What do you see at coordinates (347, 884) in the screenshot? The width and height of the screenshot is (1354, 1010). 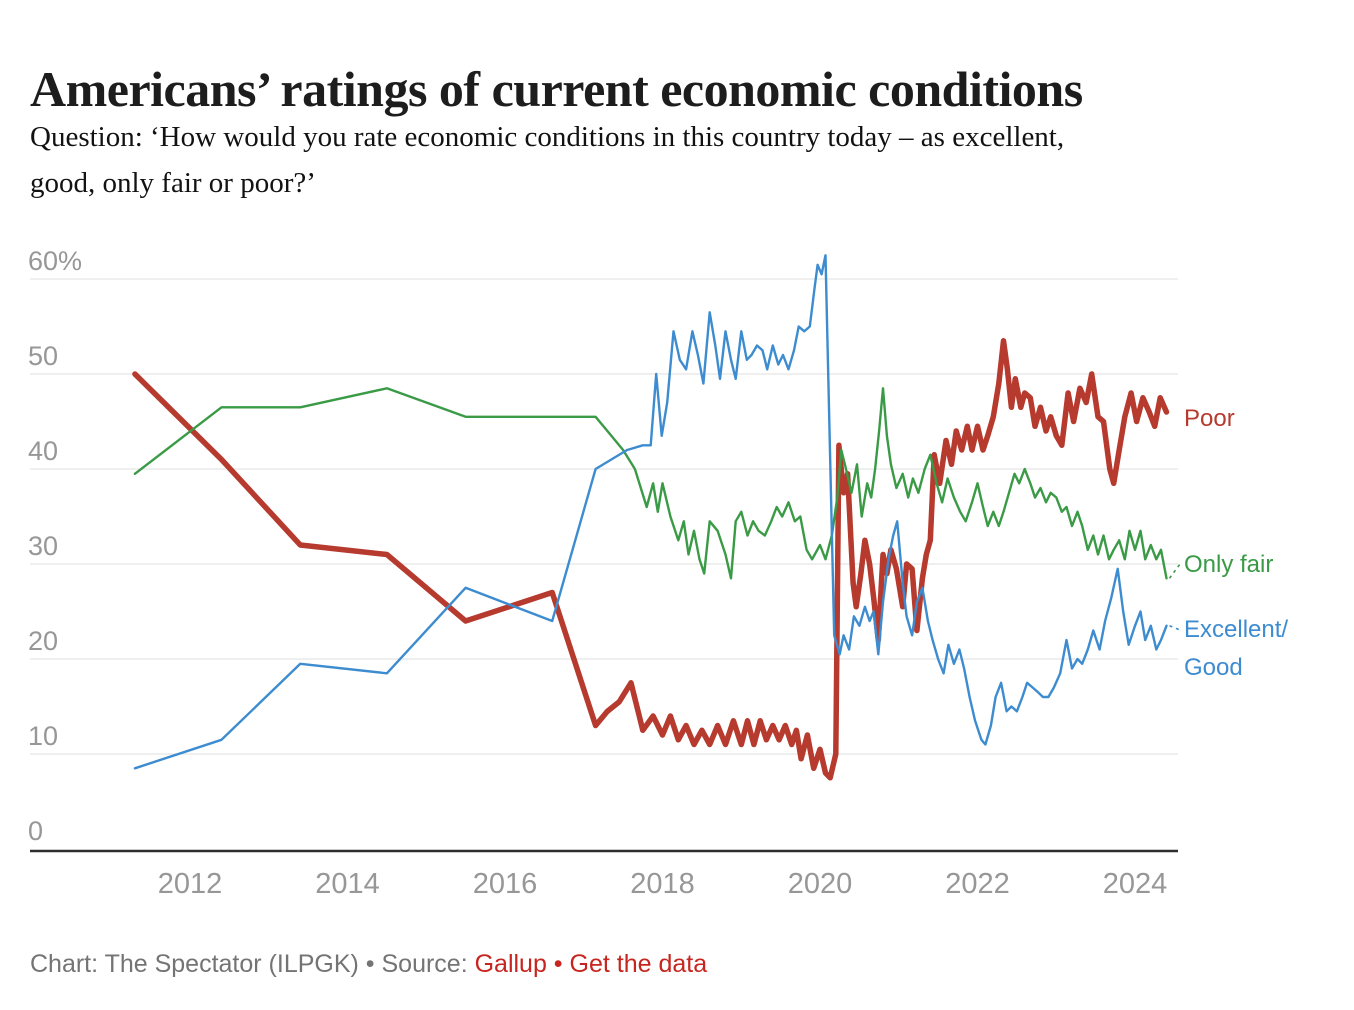 I see `x-tick-label-2014: 2014` at bounding box center [347, 884].